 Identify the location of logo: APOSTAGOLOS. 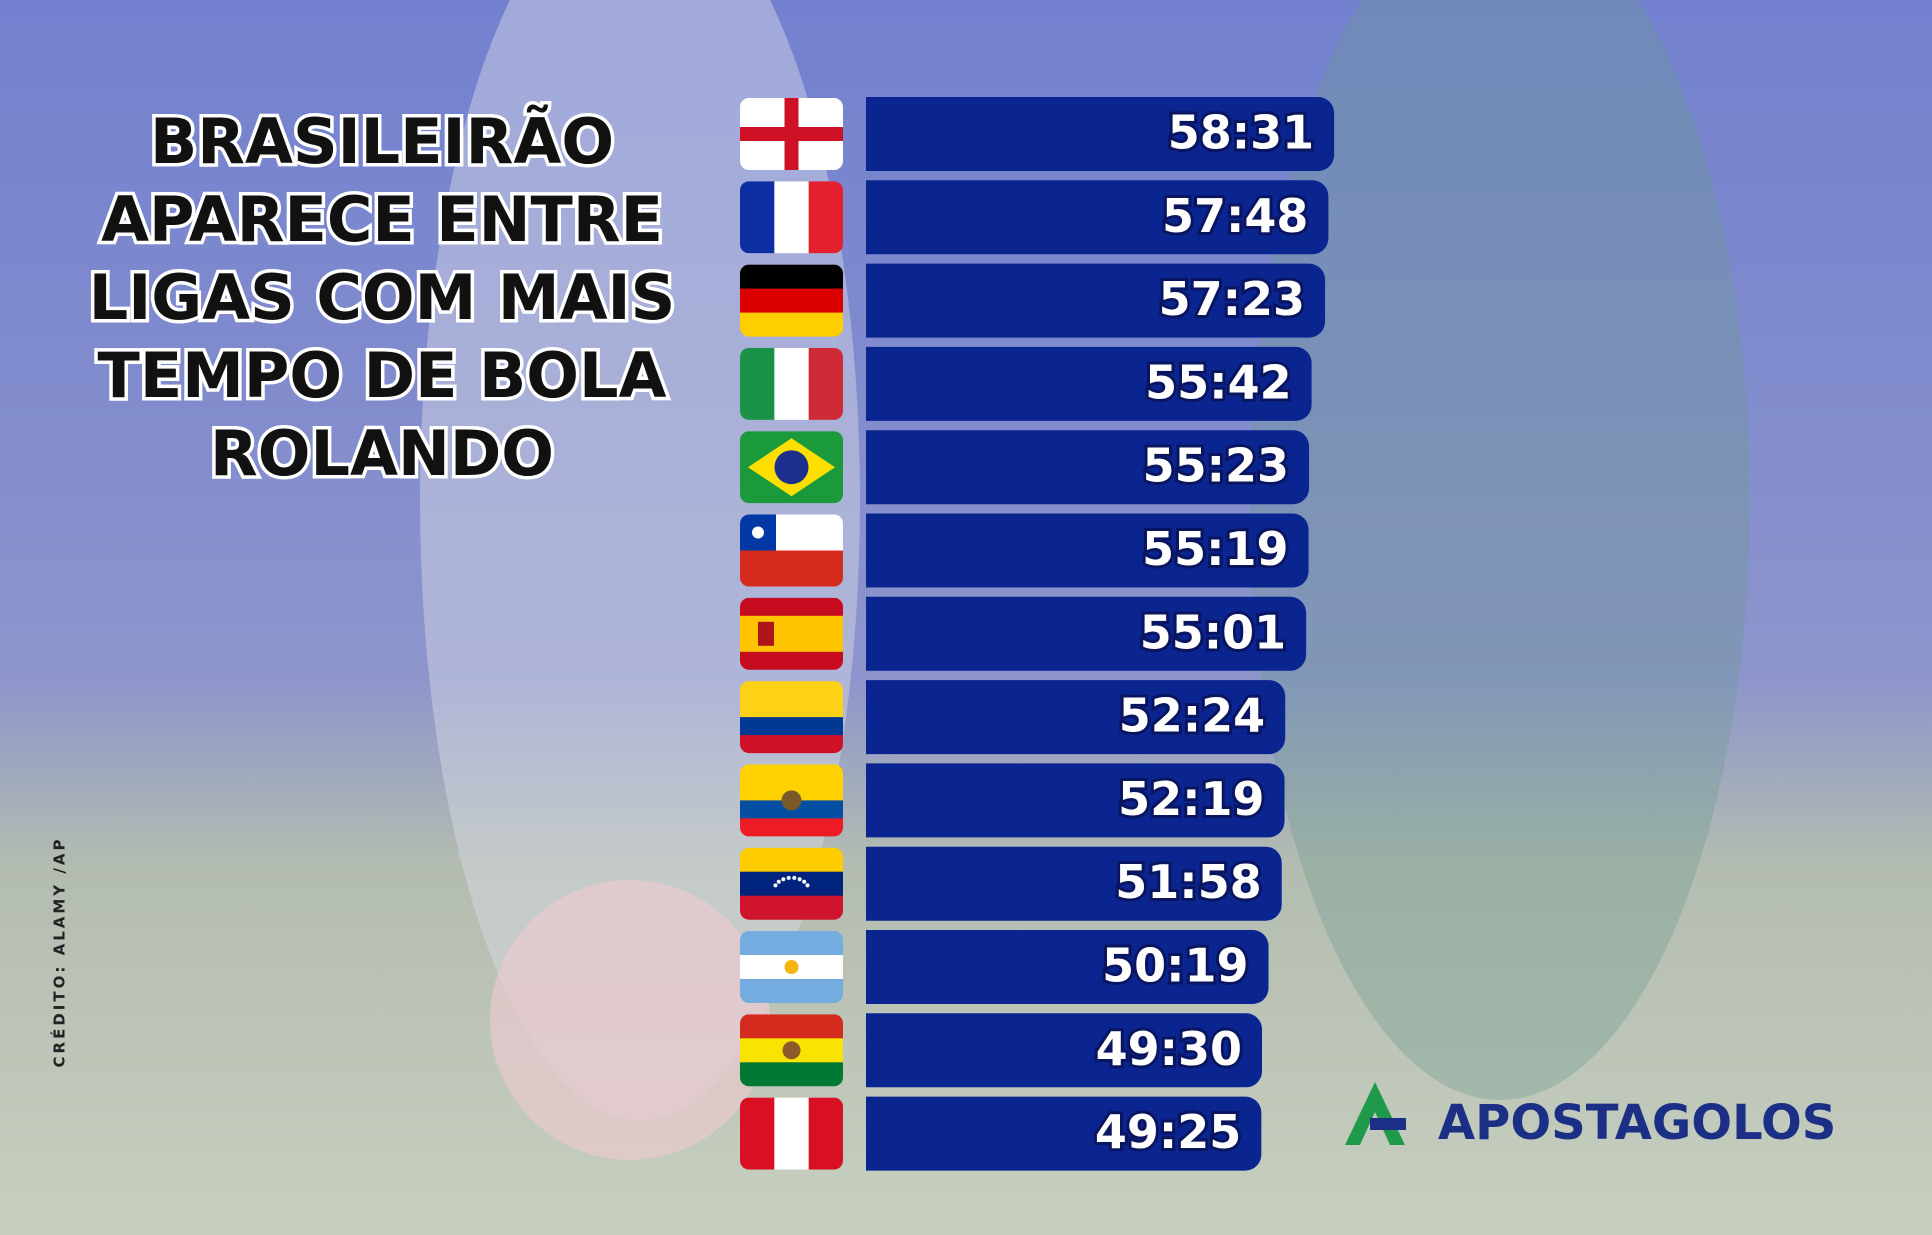
(1590, 1116).